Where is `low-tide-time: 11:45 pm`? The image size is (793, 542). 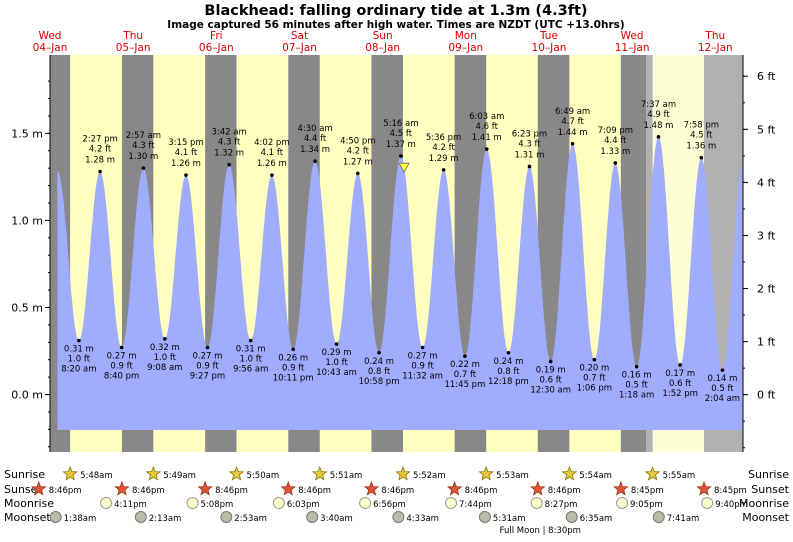
low-tide-time: 11:45 pm is located at coordinates (464, 385).